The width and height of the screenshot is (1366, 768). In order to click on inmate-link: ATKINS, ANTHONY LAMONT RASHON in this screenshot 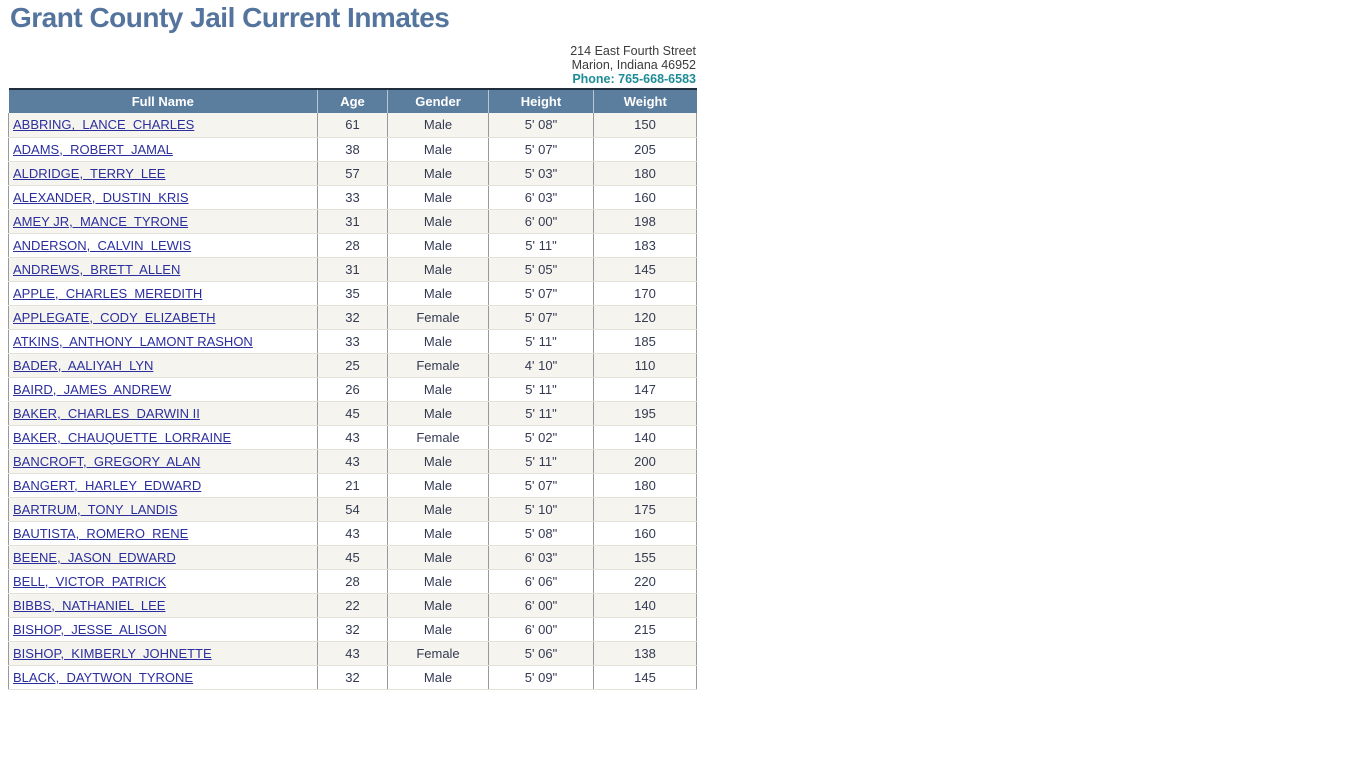, I will do `click(133, 341)`.